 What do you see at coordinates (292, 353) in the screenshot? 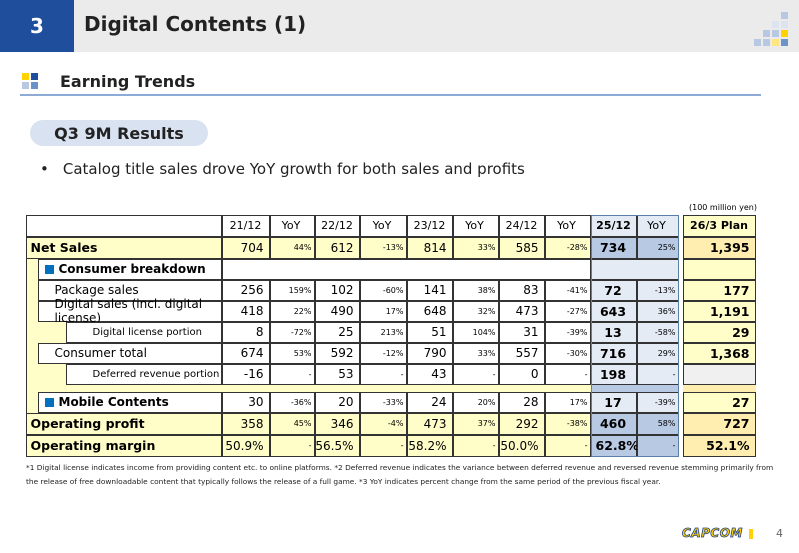
I see `yoy-value: 53%` at bounding box center [292, 353].